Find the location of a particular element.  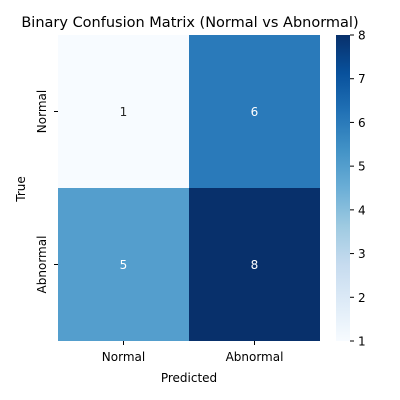

colorbar-tick-label: 6 is located at coordinates (362, 123).